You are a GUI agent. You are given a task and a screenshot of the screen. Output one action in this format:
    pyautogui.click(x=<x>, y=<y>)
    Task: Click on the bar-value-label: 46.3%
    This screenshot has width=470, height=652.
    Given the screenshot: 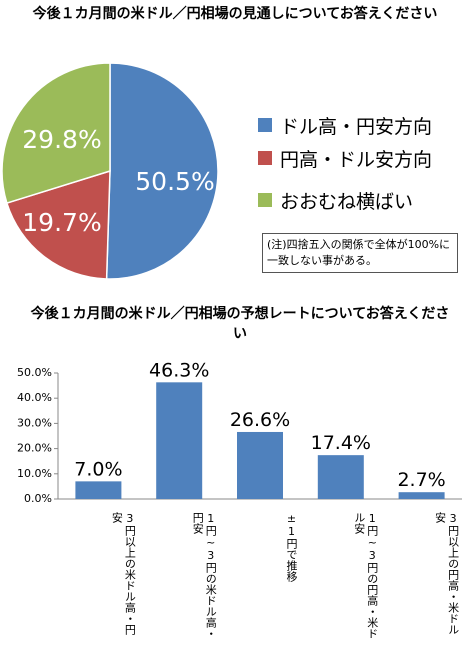 What is the action you would take?
    pyautogui.click(x=179, y=370)
    